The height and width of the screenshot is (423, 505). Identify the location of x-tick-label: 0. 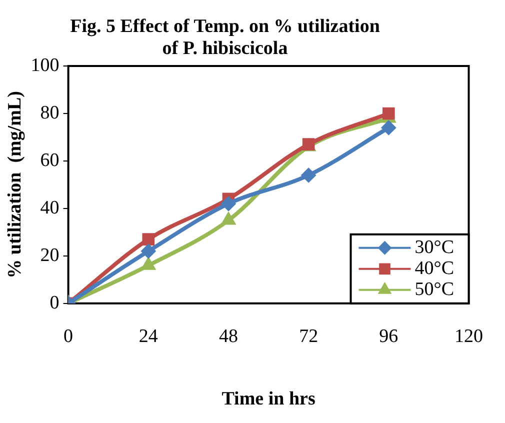
(69, 336).